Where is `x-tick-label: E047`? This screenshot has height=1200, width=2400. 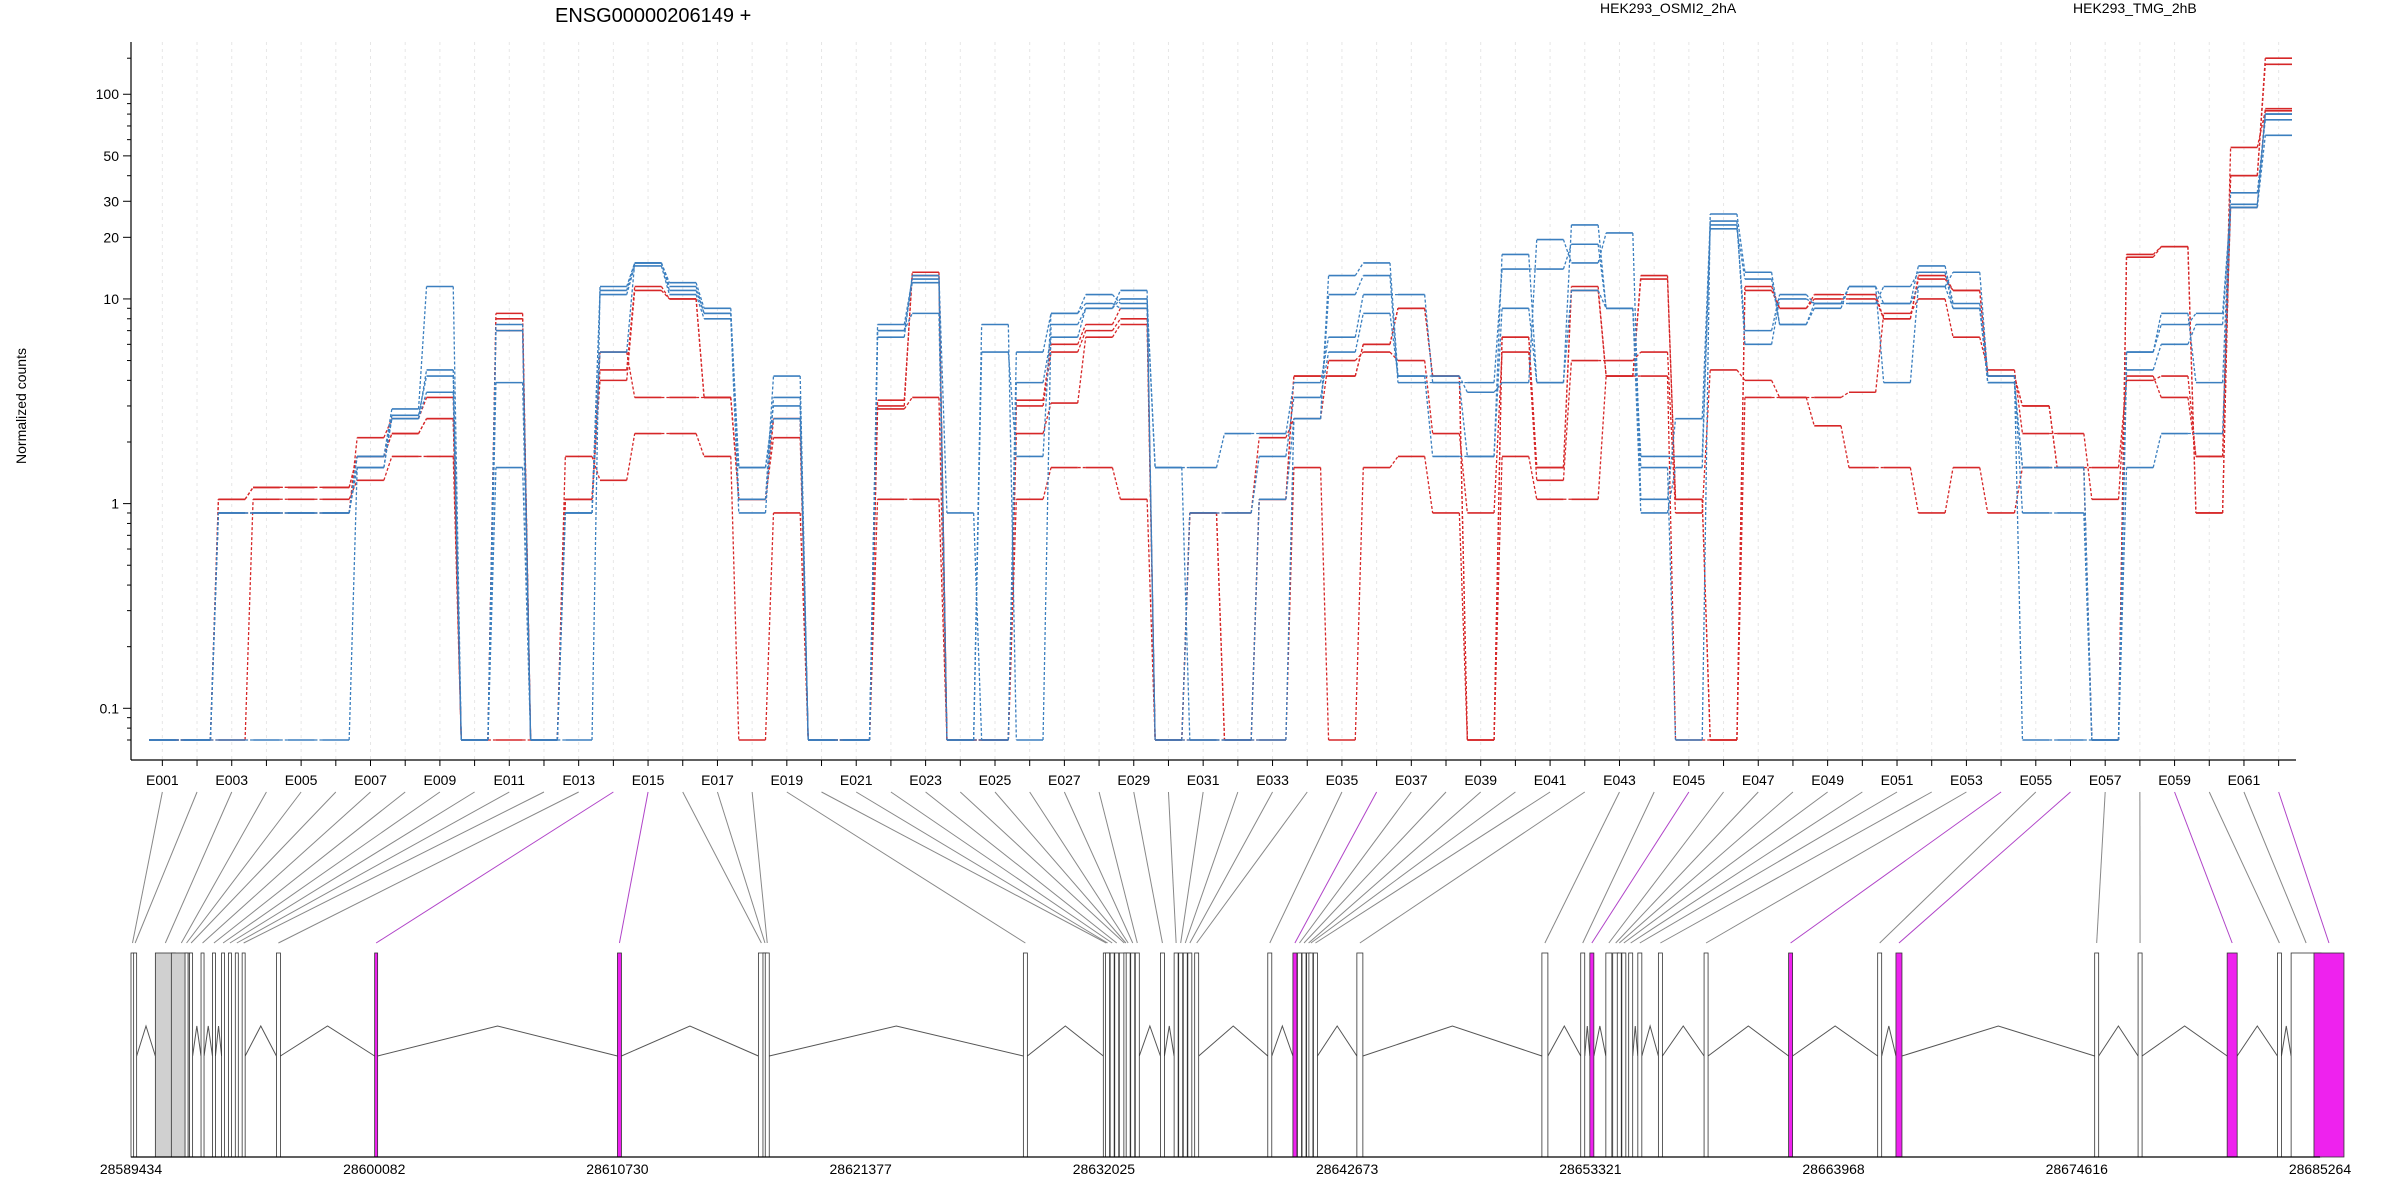 x-tick-label: E047 is located at coordinates (1758, 780).